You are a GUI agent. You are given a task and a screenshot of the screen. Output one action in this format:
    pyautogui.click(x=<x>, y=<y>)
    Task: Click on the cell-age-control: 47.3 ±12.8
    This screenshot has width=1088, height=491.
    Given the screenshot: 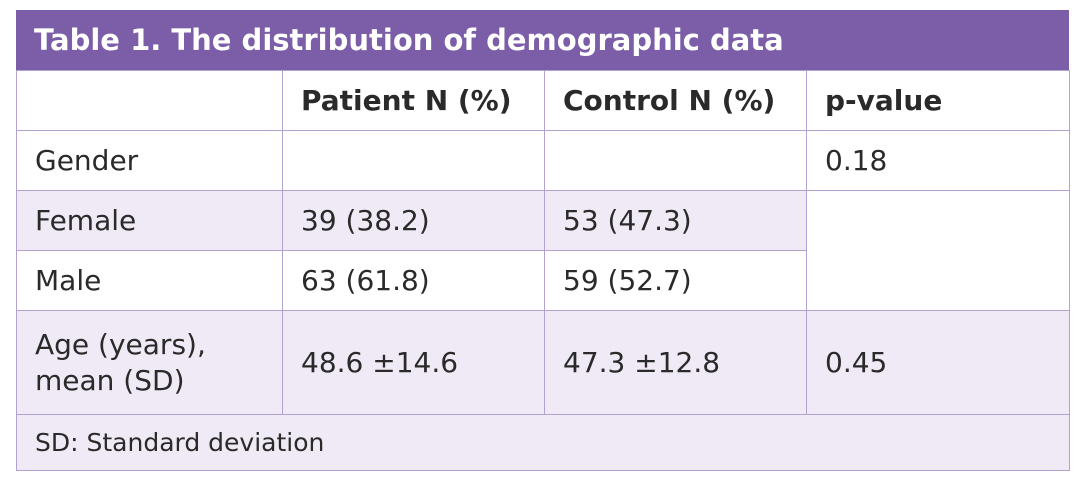 What is the action you would take?
    pyautogui.click(x=675, y=362)
    